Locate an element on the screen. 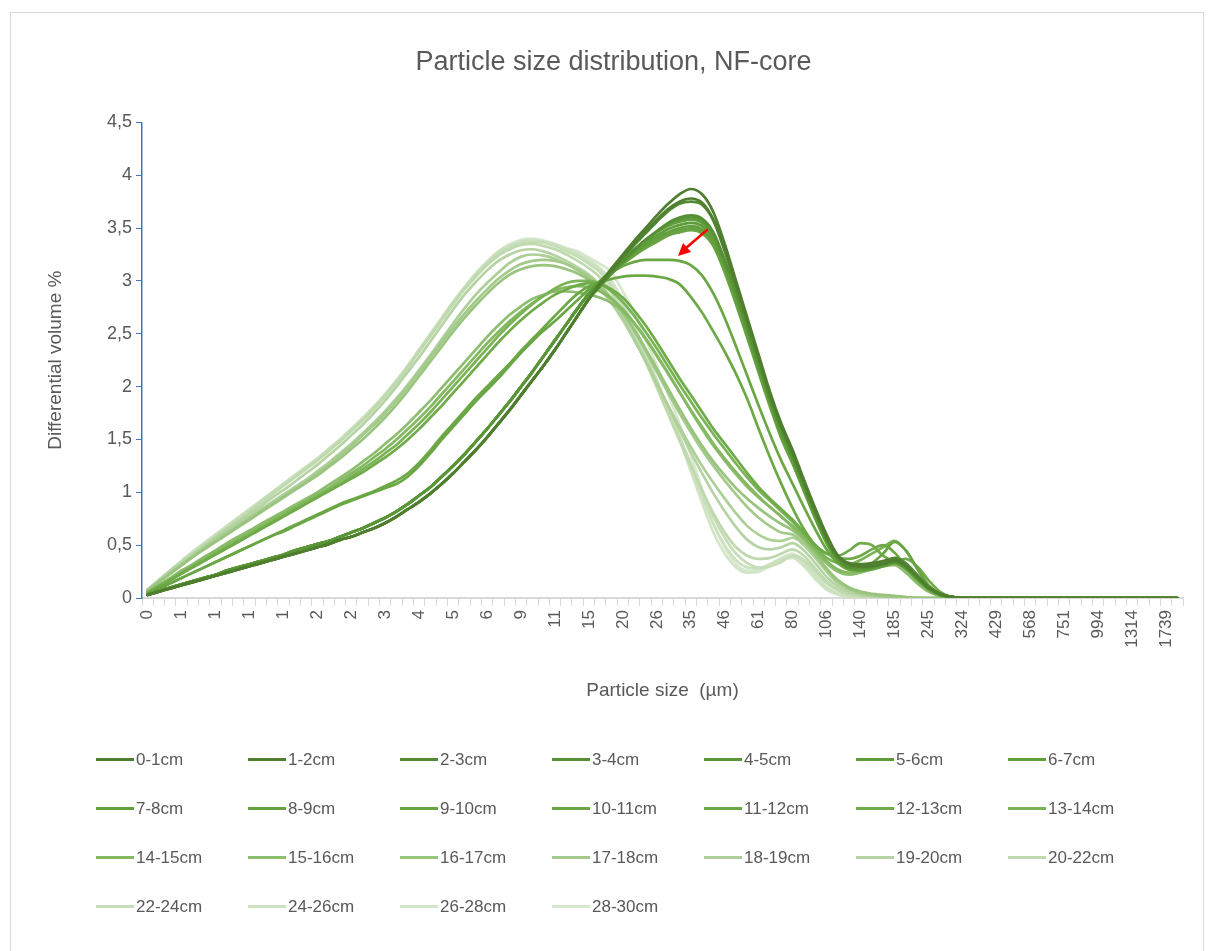 The image size is (1212, 951). x-tick-label: 324 is located at coordinates (962, 624).